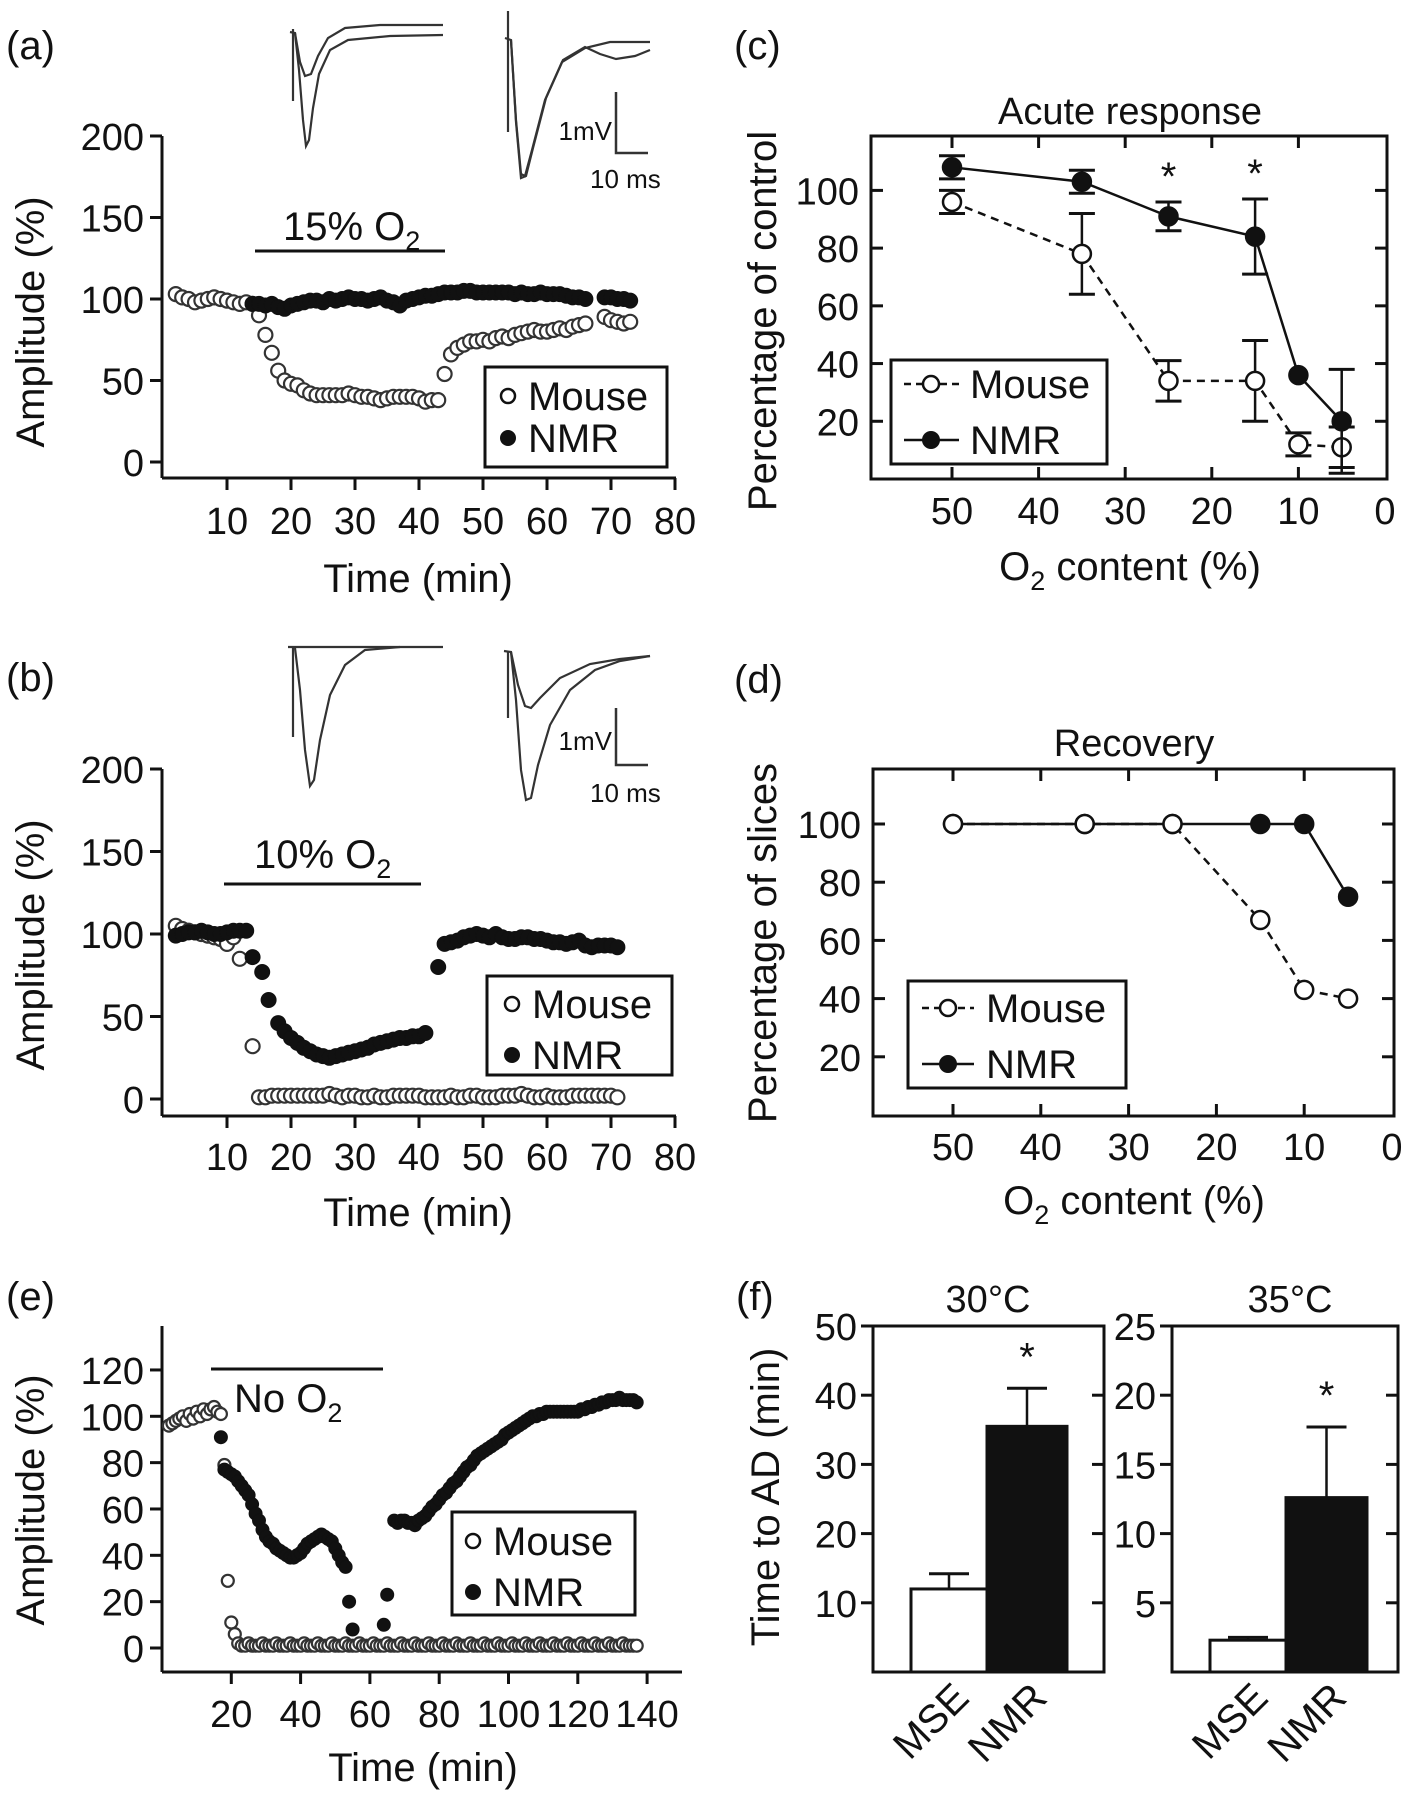 The width and height of the screenshot is (1413, 1800). What do you see at coordinates (123, 383) in the screenshot?
I see `y-tick-label: 50` at bounding box center [123, 383].